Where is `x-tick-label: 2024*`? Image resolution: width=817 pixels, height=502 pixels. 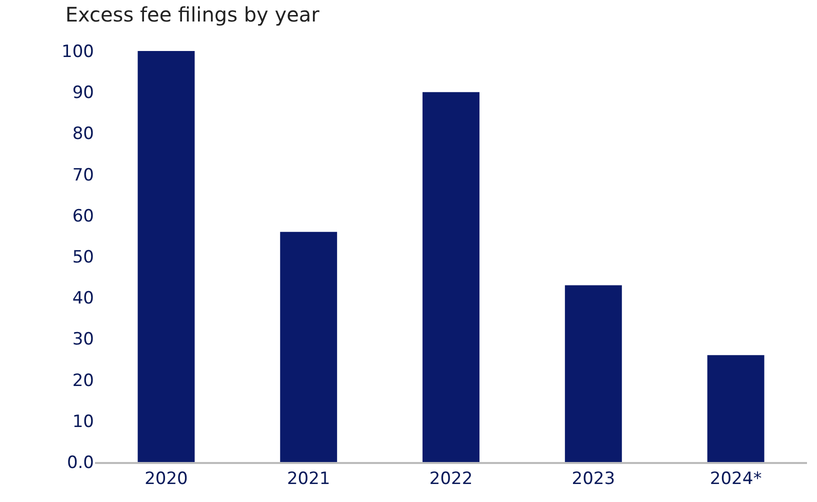 x-tick-label: 2024* is located at coordinates (736, 479).